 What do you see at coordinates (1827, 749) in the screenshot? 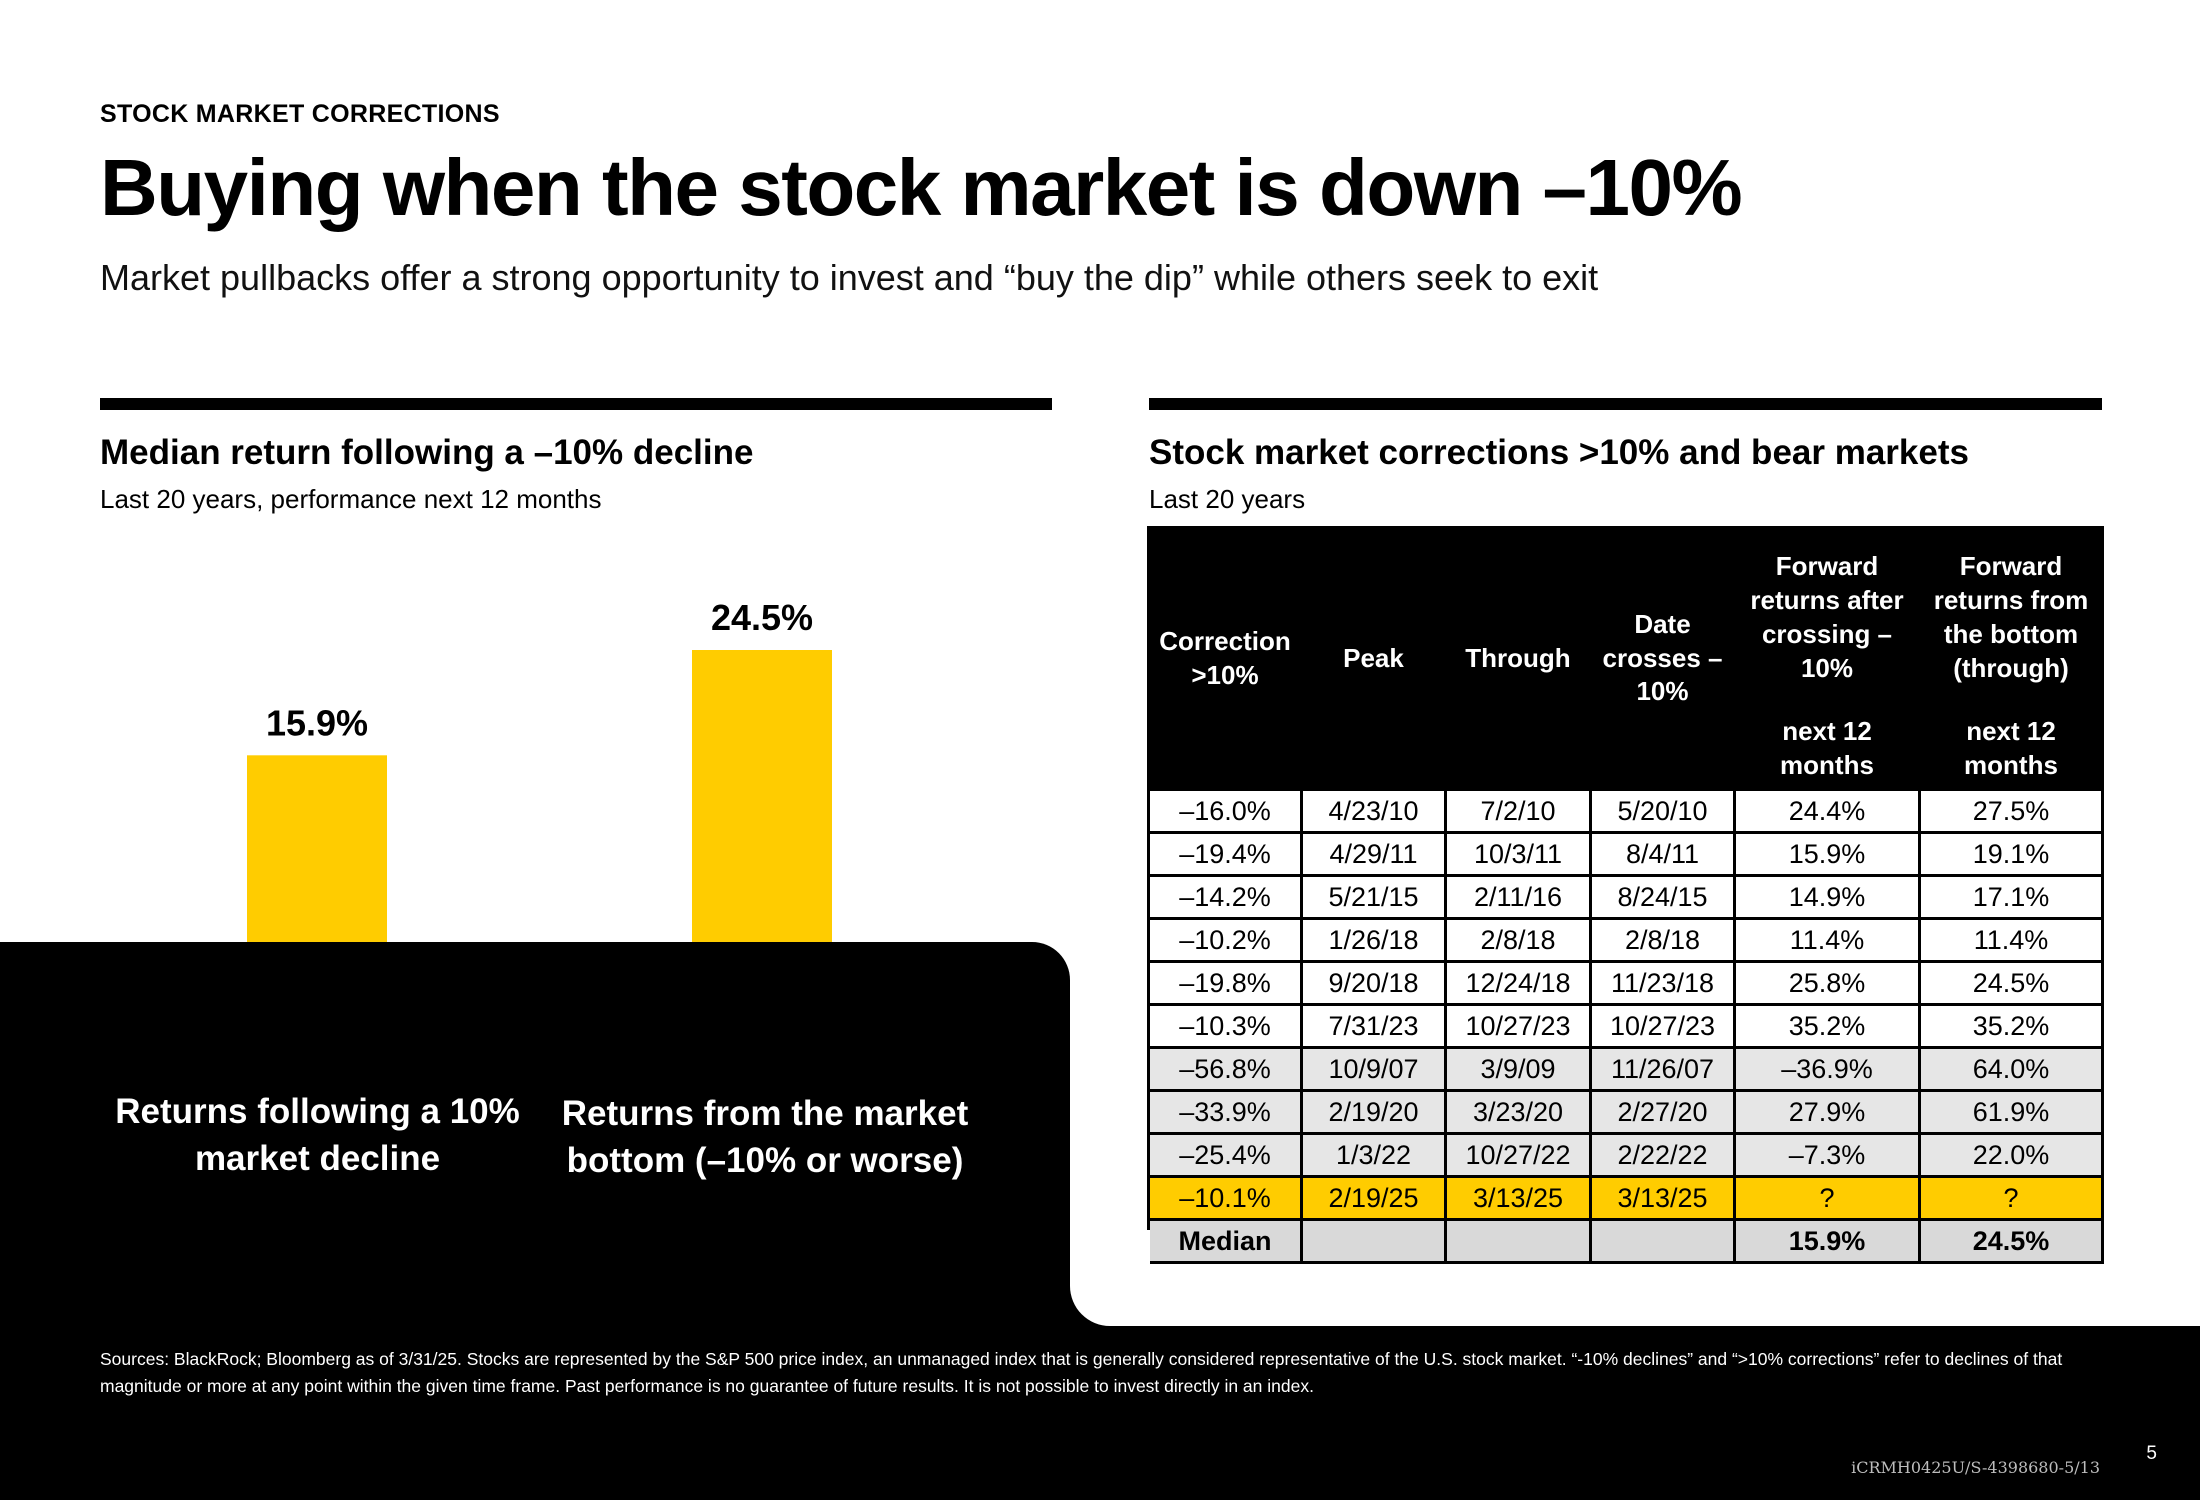
I see `header-period-after: next 12 months` at bounding box center [1827, 749].